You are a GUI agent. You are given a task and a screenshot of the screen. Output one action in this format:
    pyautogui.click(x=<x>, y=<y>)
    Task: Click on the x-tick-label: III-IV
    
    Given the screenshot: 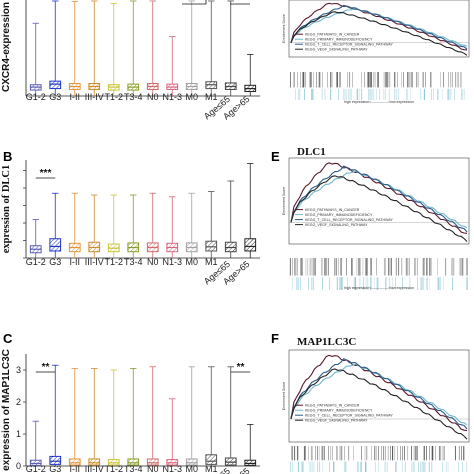 What is the action you would take?
    pyautogui.click(x=94, y=469)
    